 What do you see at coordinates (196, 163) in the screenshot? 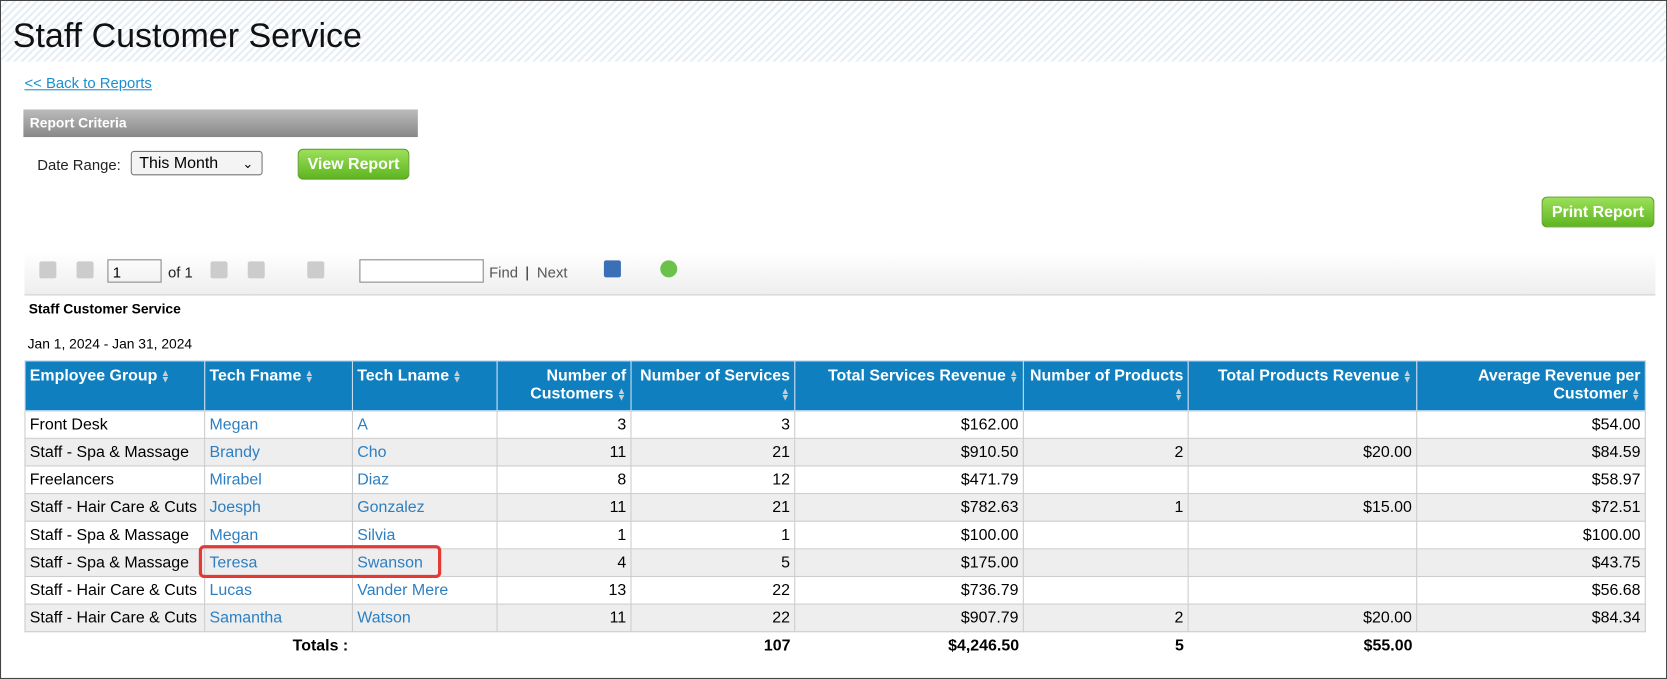
I see `date-range-select: This Month ⌄` at bounding box center [196, 163].